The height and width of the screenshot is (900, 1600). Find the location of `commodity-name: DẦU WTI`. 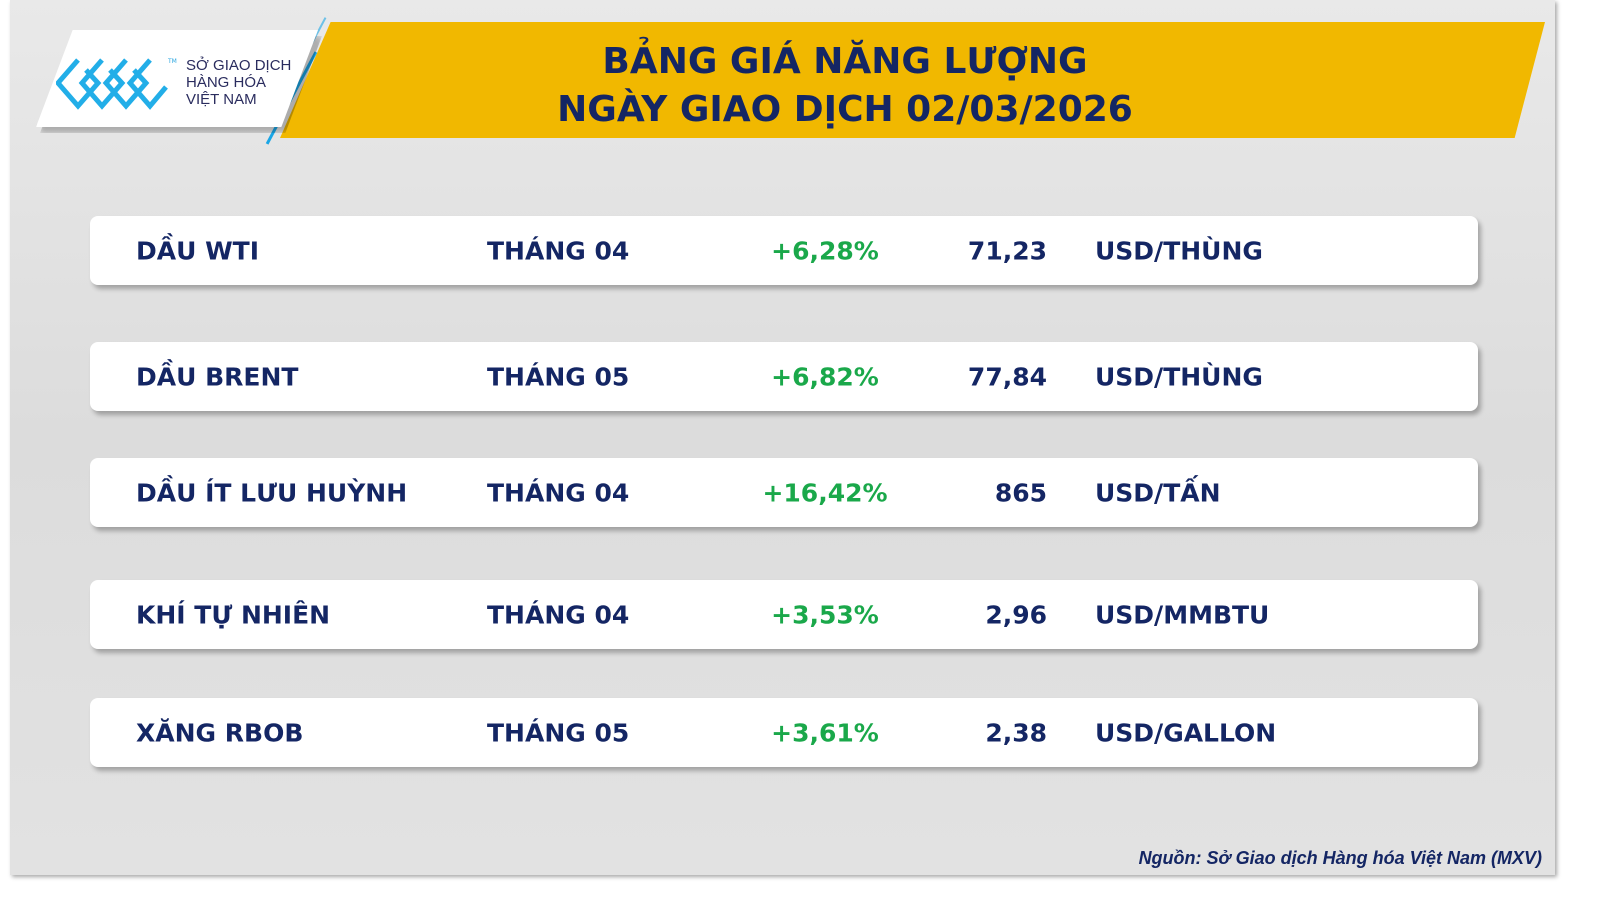

commodity-name: DẦU WTI is located at coordinates (198, 250).